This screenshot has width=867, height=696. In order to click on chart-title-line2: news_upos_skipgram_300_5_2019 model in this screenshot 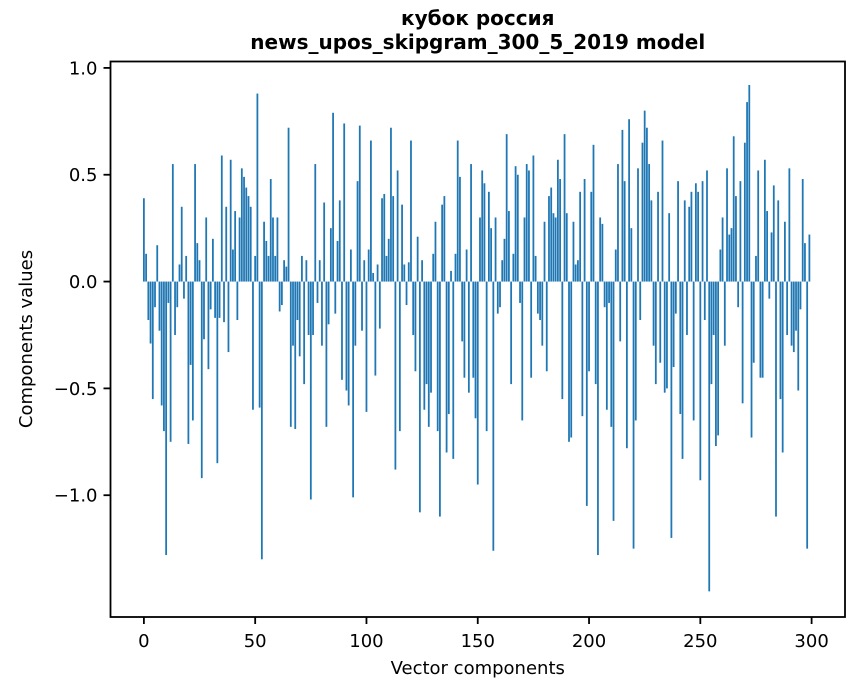, I will do `click(477, 42)`.